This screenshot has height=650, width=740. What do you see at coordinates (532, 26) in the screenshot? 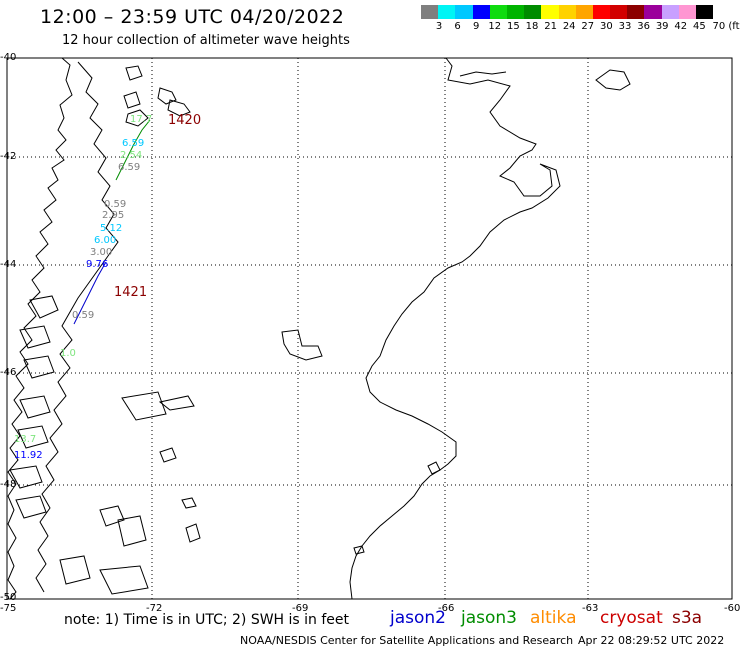
I see `legend-label-5: 18` at bounding box center [532, 26].